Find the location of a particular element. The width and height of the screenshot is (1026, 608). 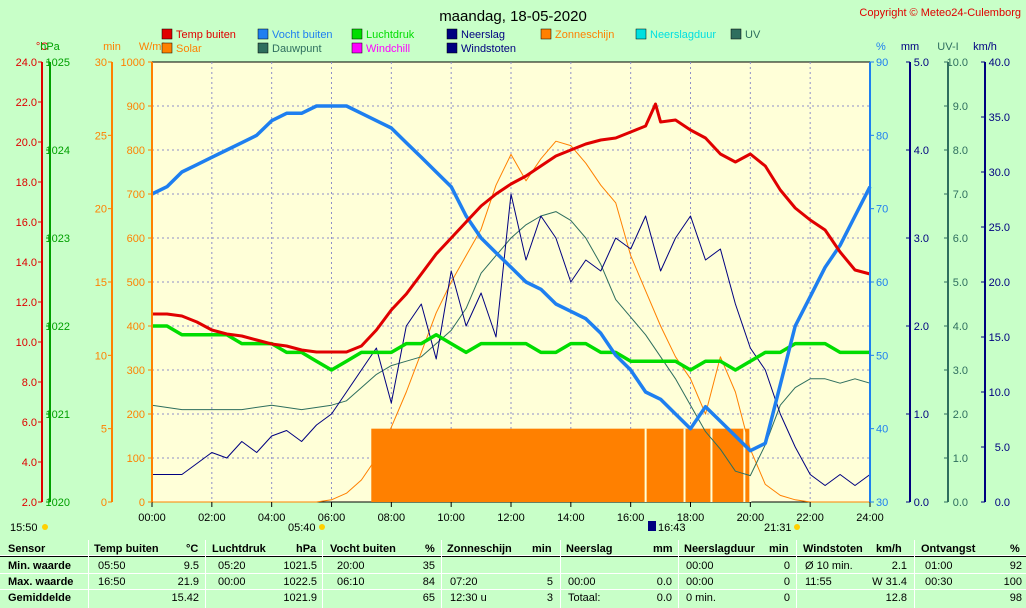

legend-label: Solar is located at coordinates (189, 49).